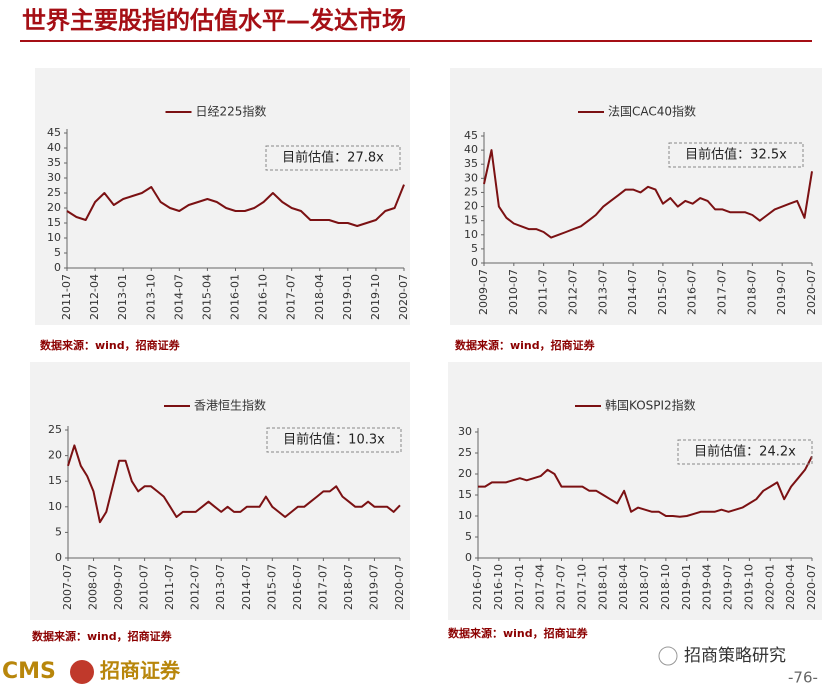  Describe the element at coordinates (94, 297) in the screenshot. I see `x-tick-label: 2012-04` at that location.